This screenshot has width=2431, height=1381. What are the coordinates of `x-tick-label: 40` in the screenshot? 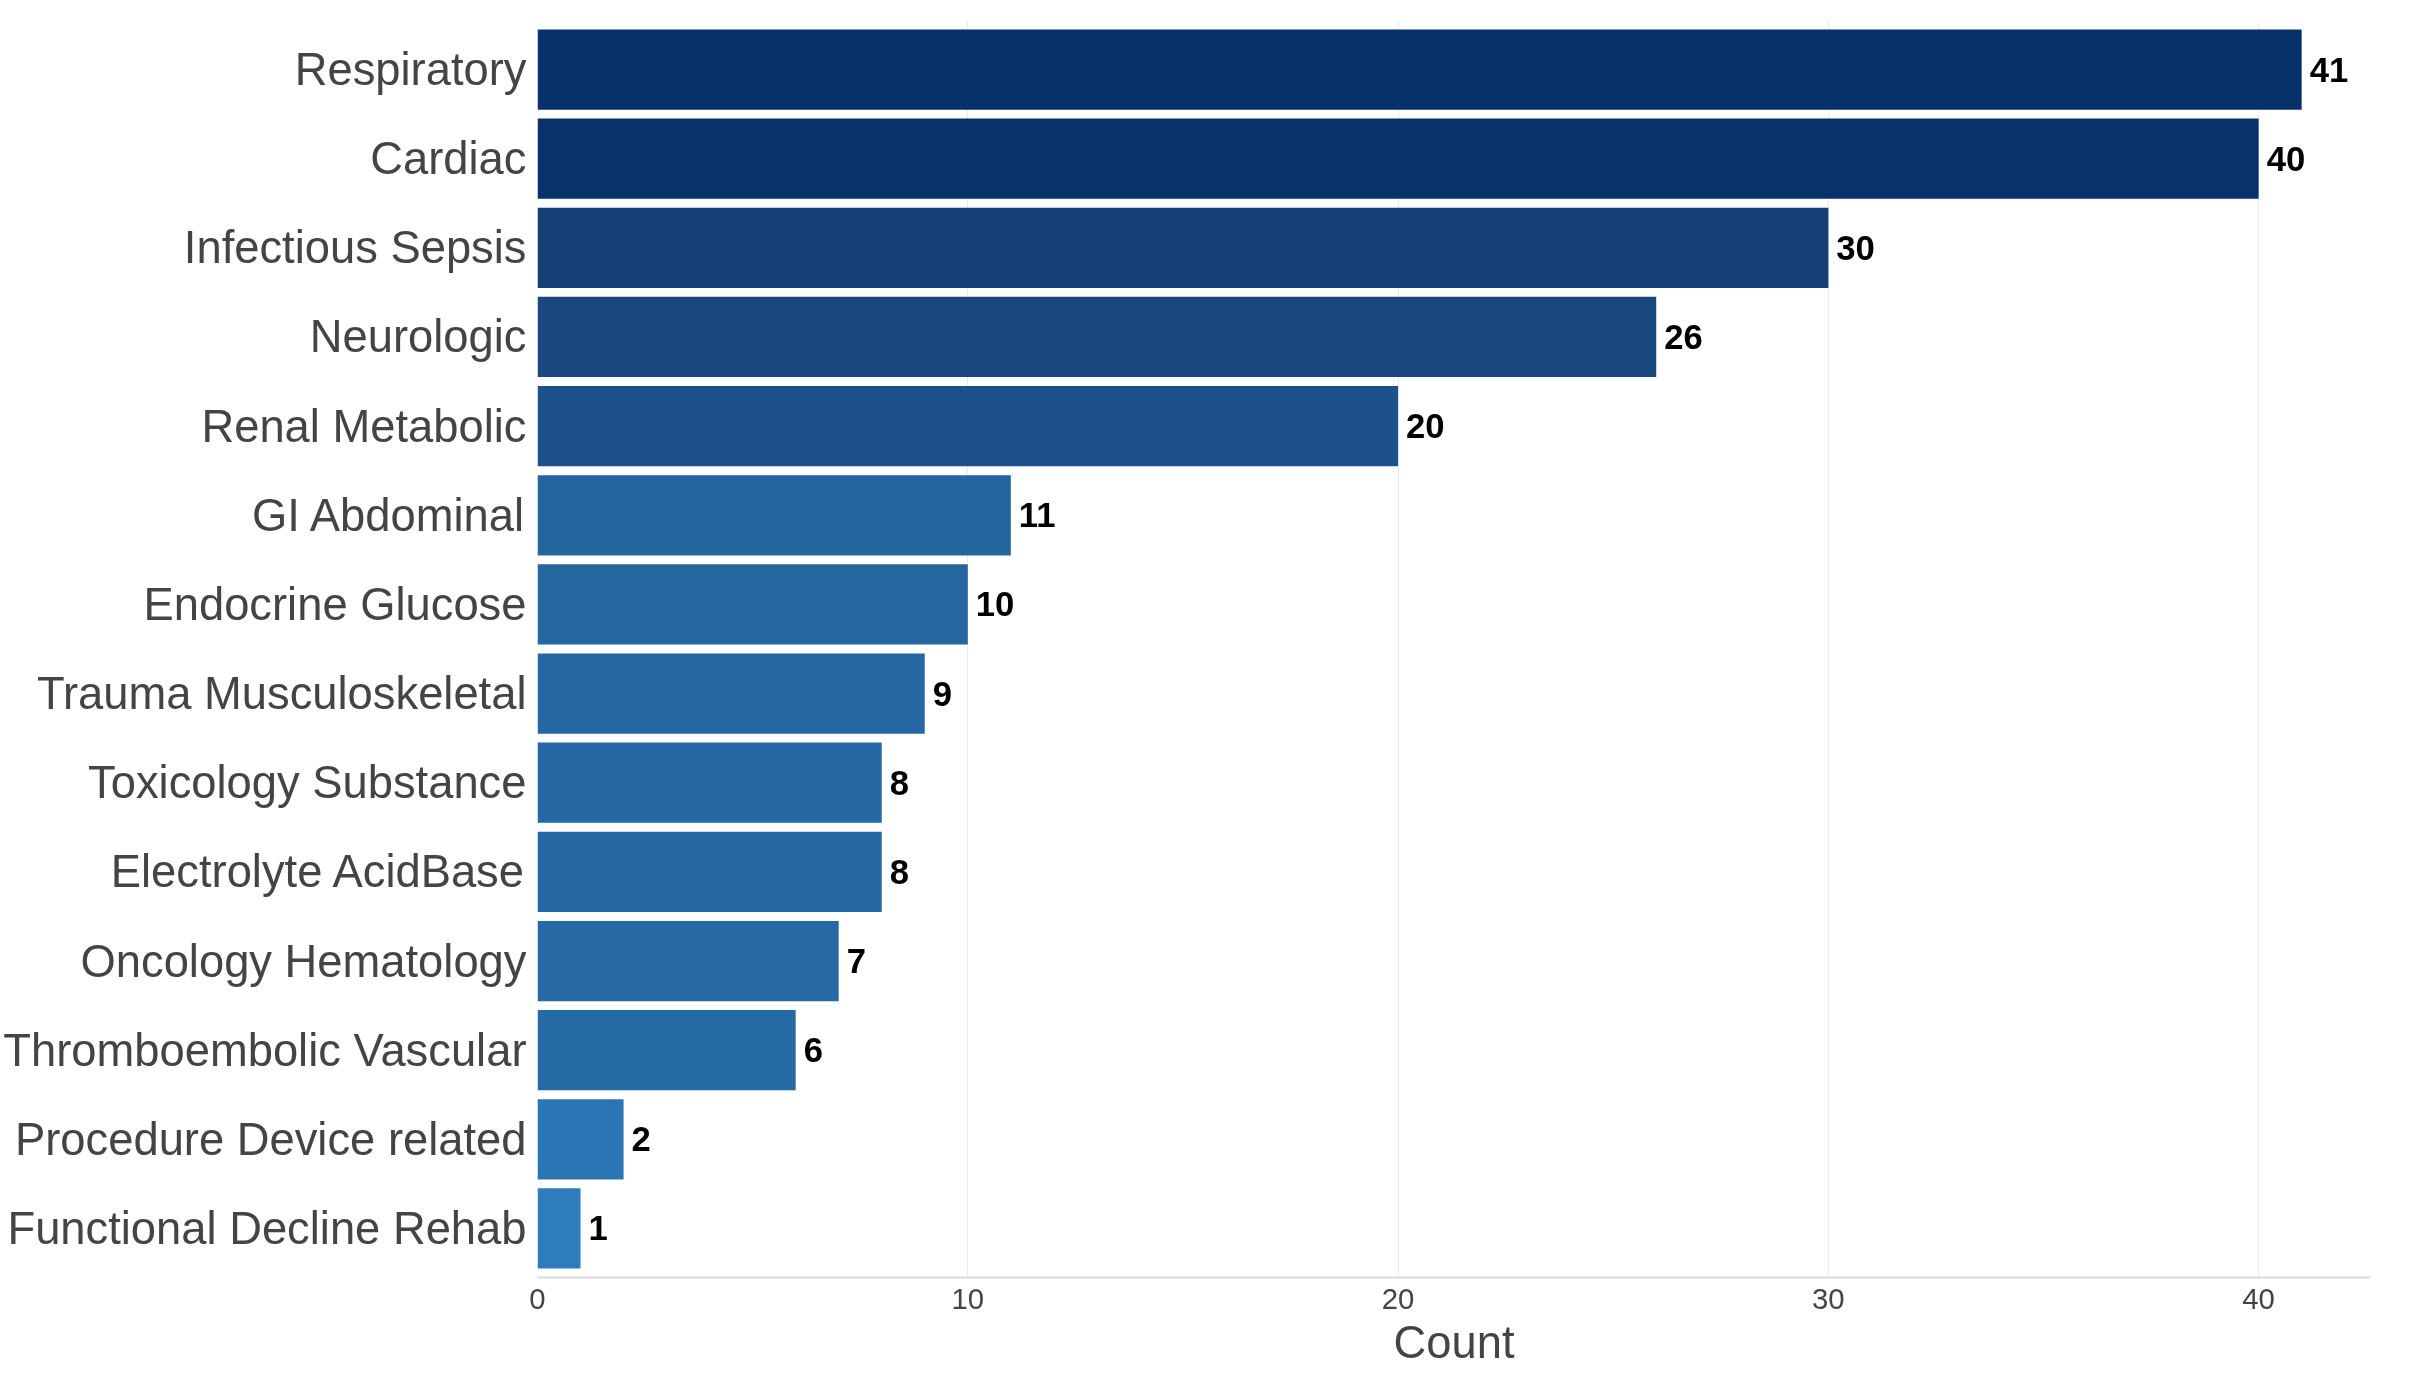 It's located at (2258, 1298).